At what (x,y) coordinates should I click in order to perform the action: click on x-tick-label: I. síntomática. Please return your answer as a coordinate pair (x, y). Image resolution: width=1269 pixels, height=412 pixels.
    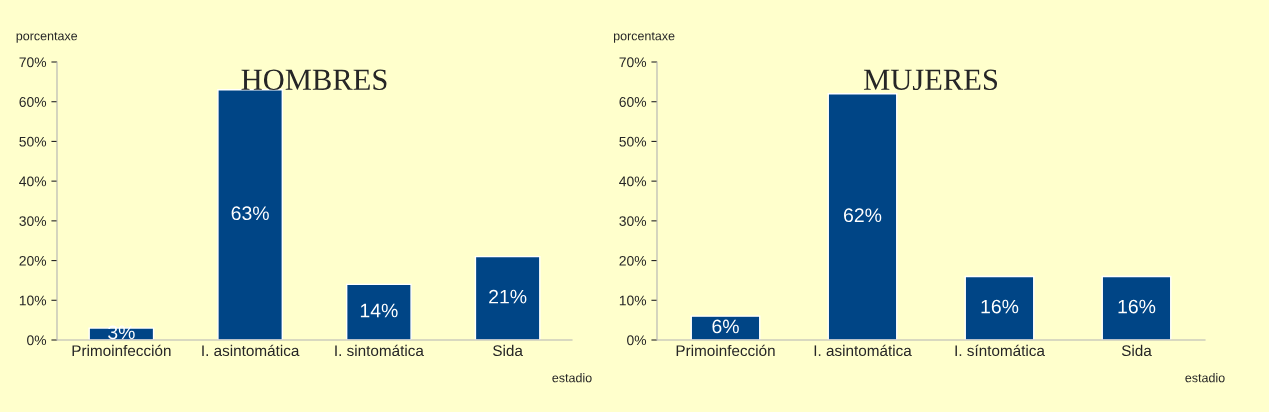
    Looking at the image, I should click on (1000, 350).